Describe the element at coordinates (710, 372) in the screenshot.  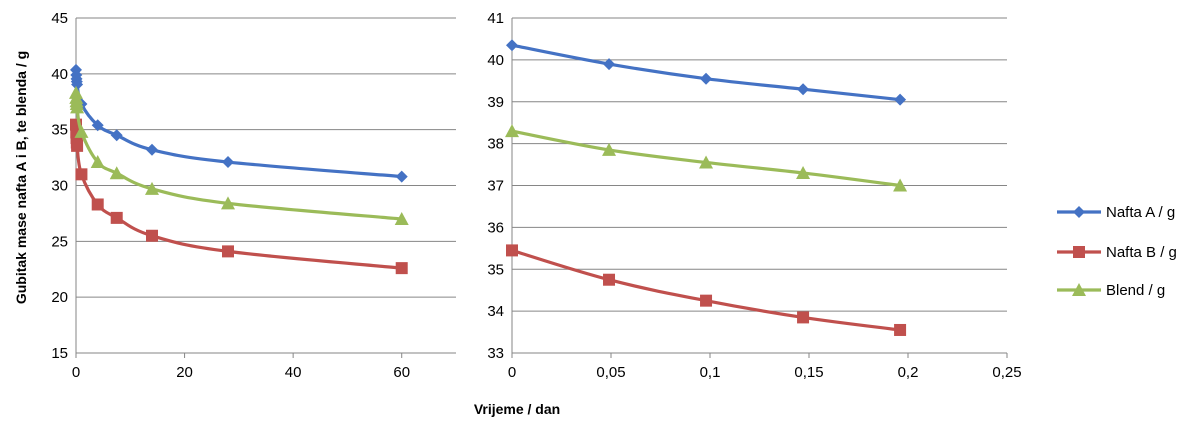
I see `right-chart-x-tick-label: 0,1` at that location.